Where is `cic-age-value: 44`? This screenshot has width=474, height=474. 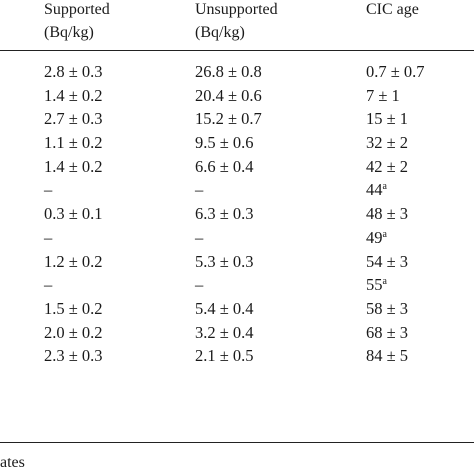 cic-age-value: 44 is located at coordinates (374, 190).